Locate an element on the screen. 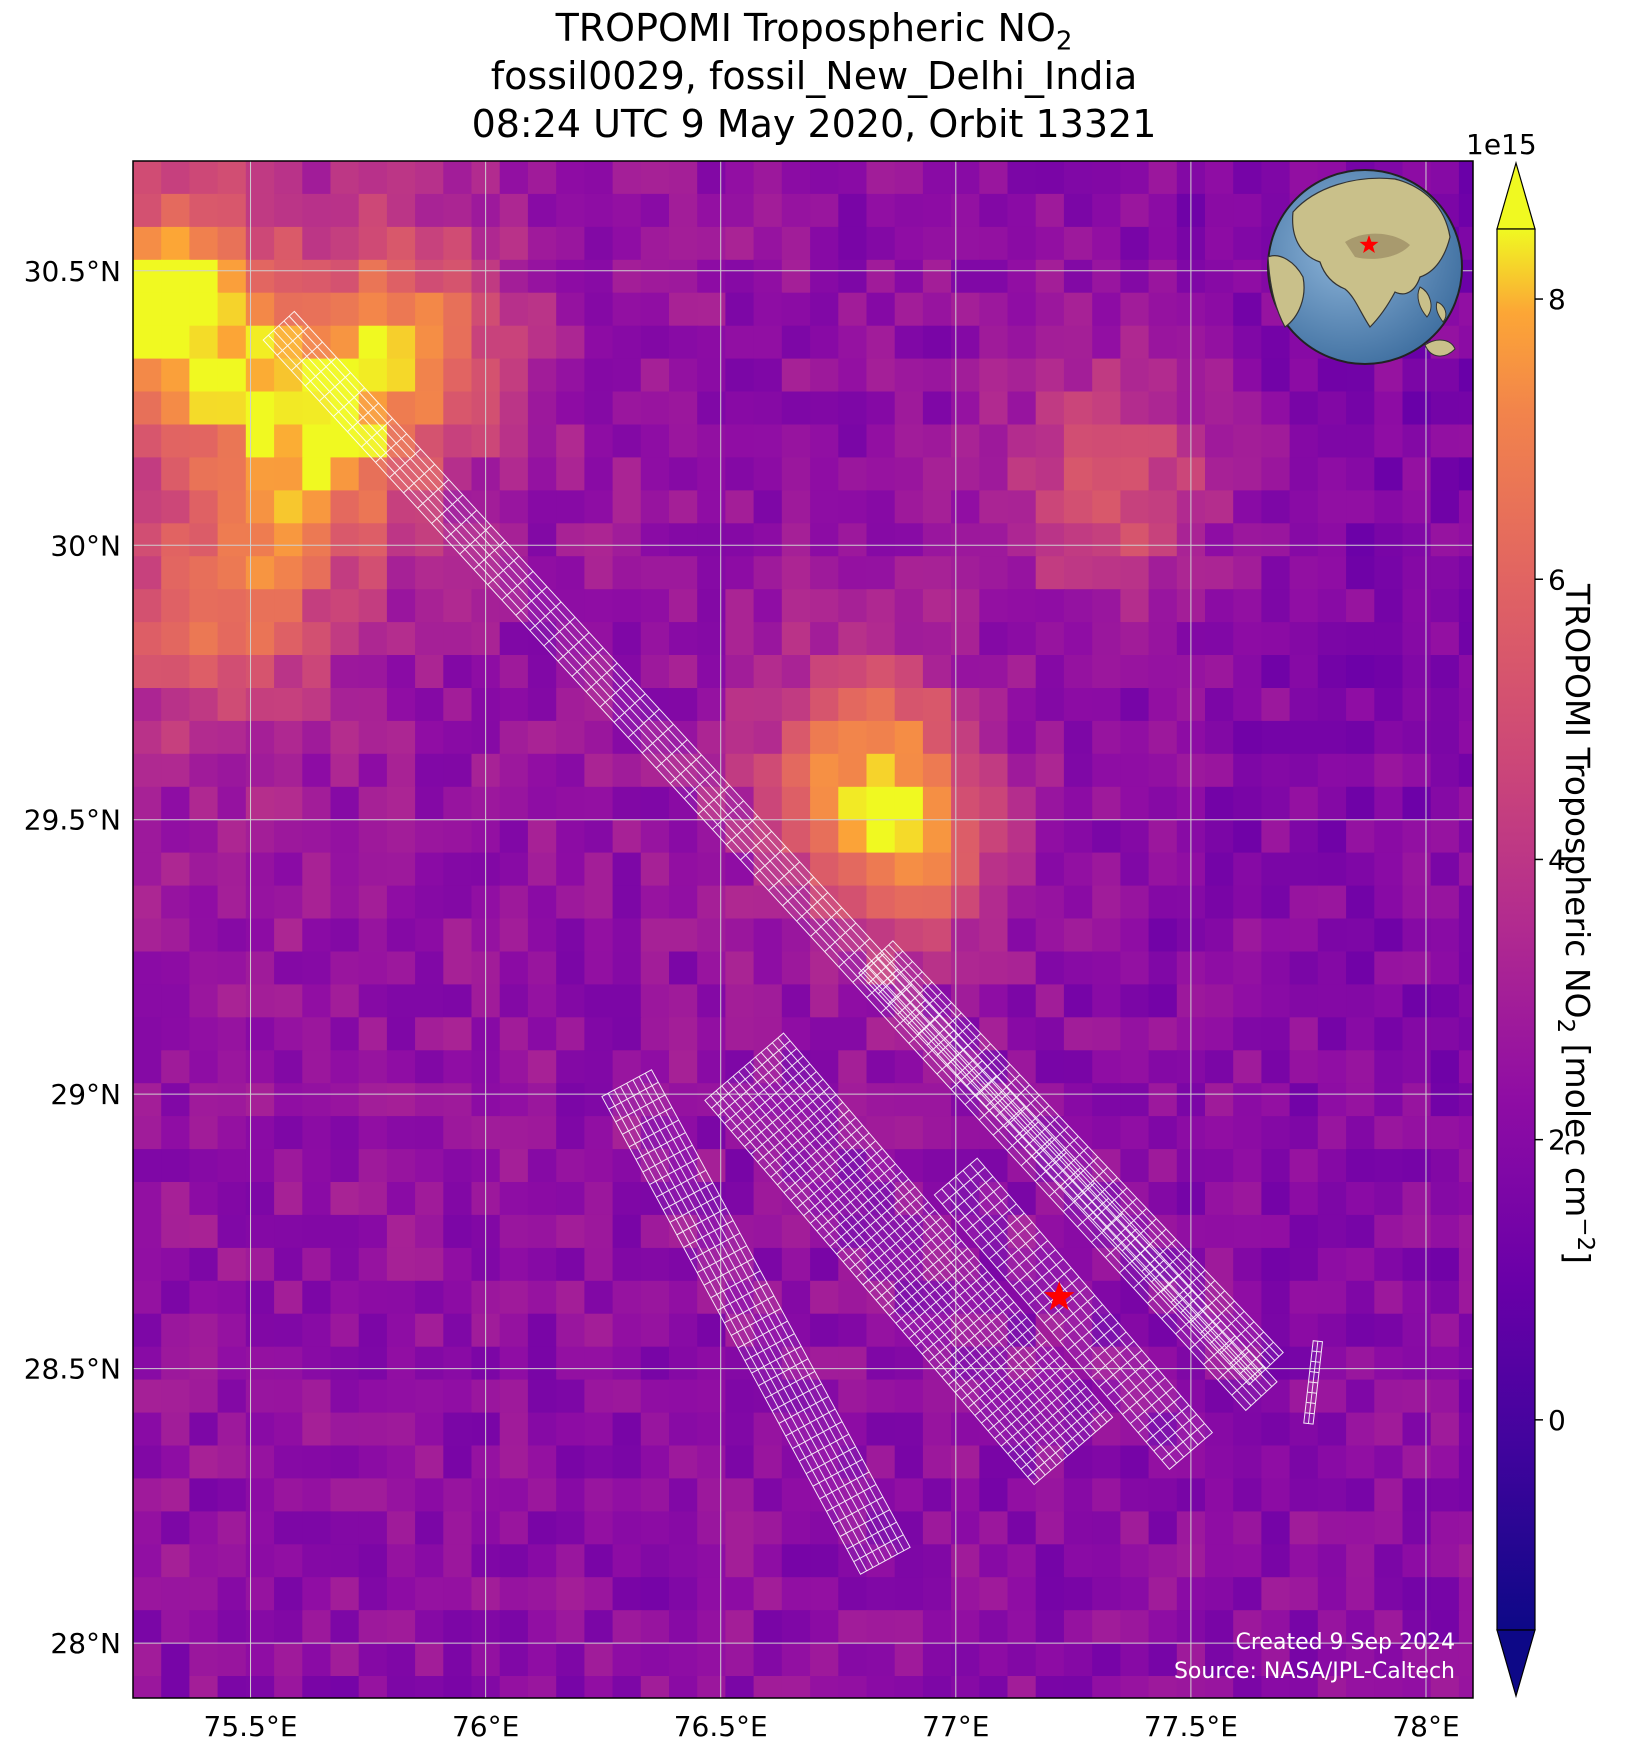  colorbar-label-superscript: −2 is located at coordinates (1584, 1234).